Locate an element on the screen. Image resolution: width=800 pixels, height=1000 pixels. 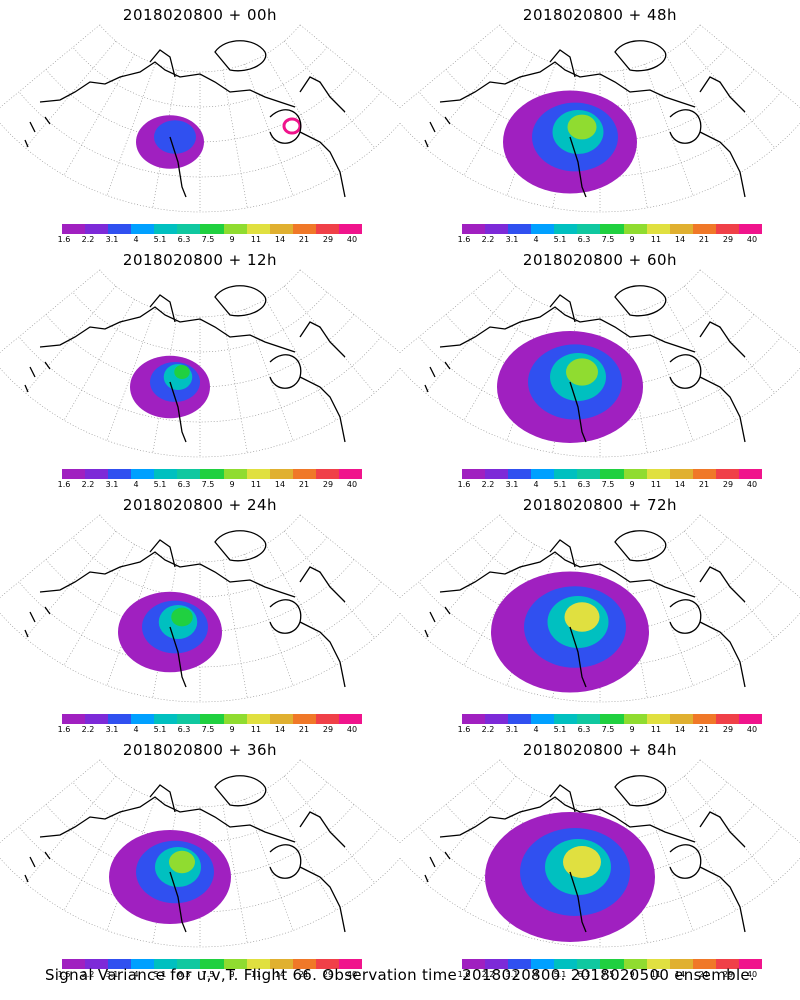
colorbar-tick-label: 9 is located at coordinates (232, 484).